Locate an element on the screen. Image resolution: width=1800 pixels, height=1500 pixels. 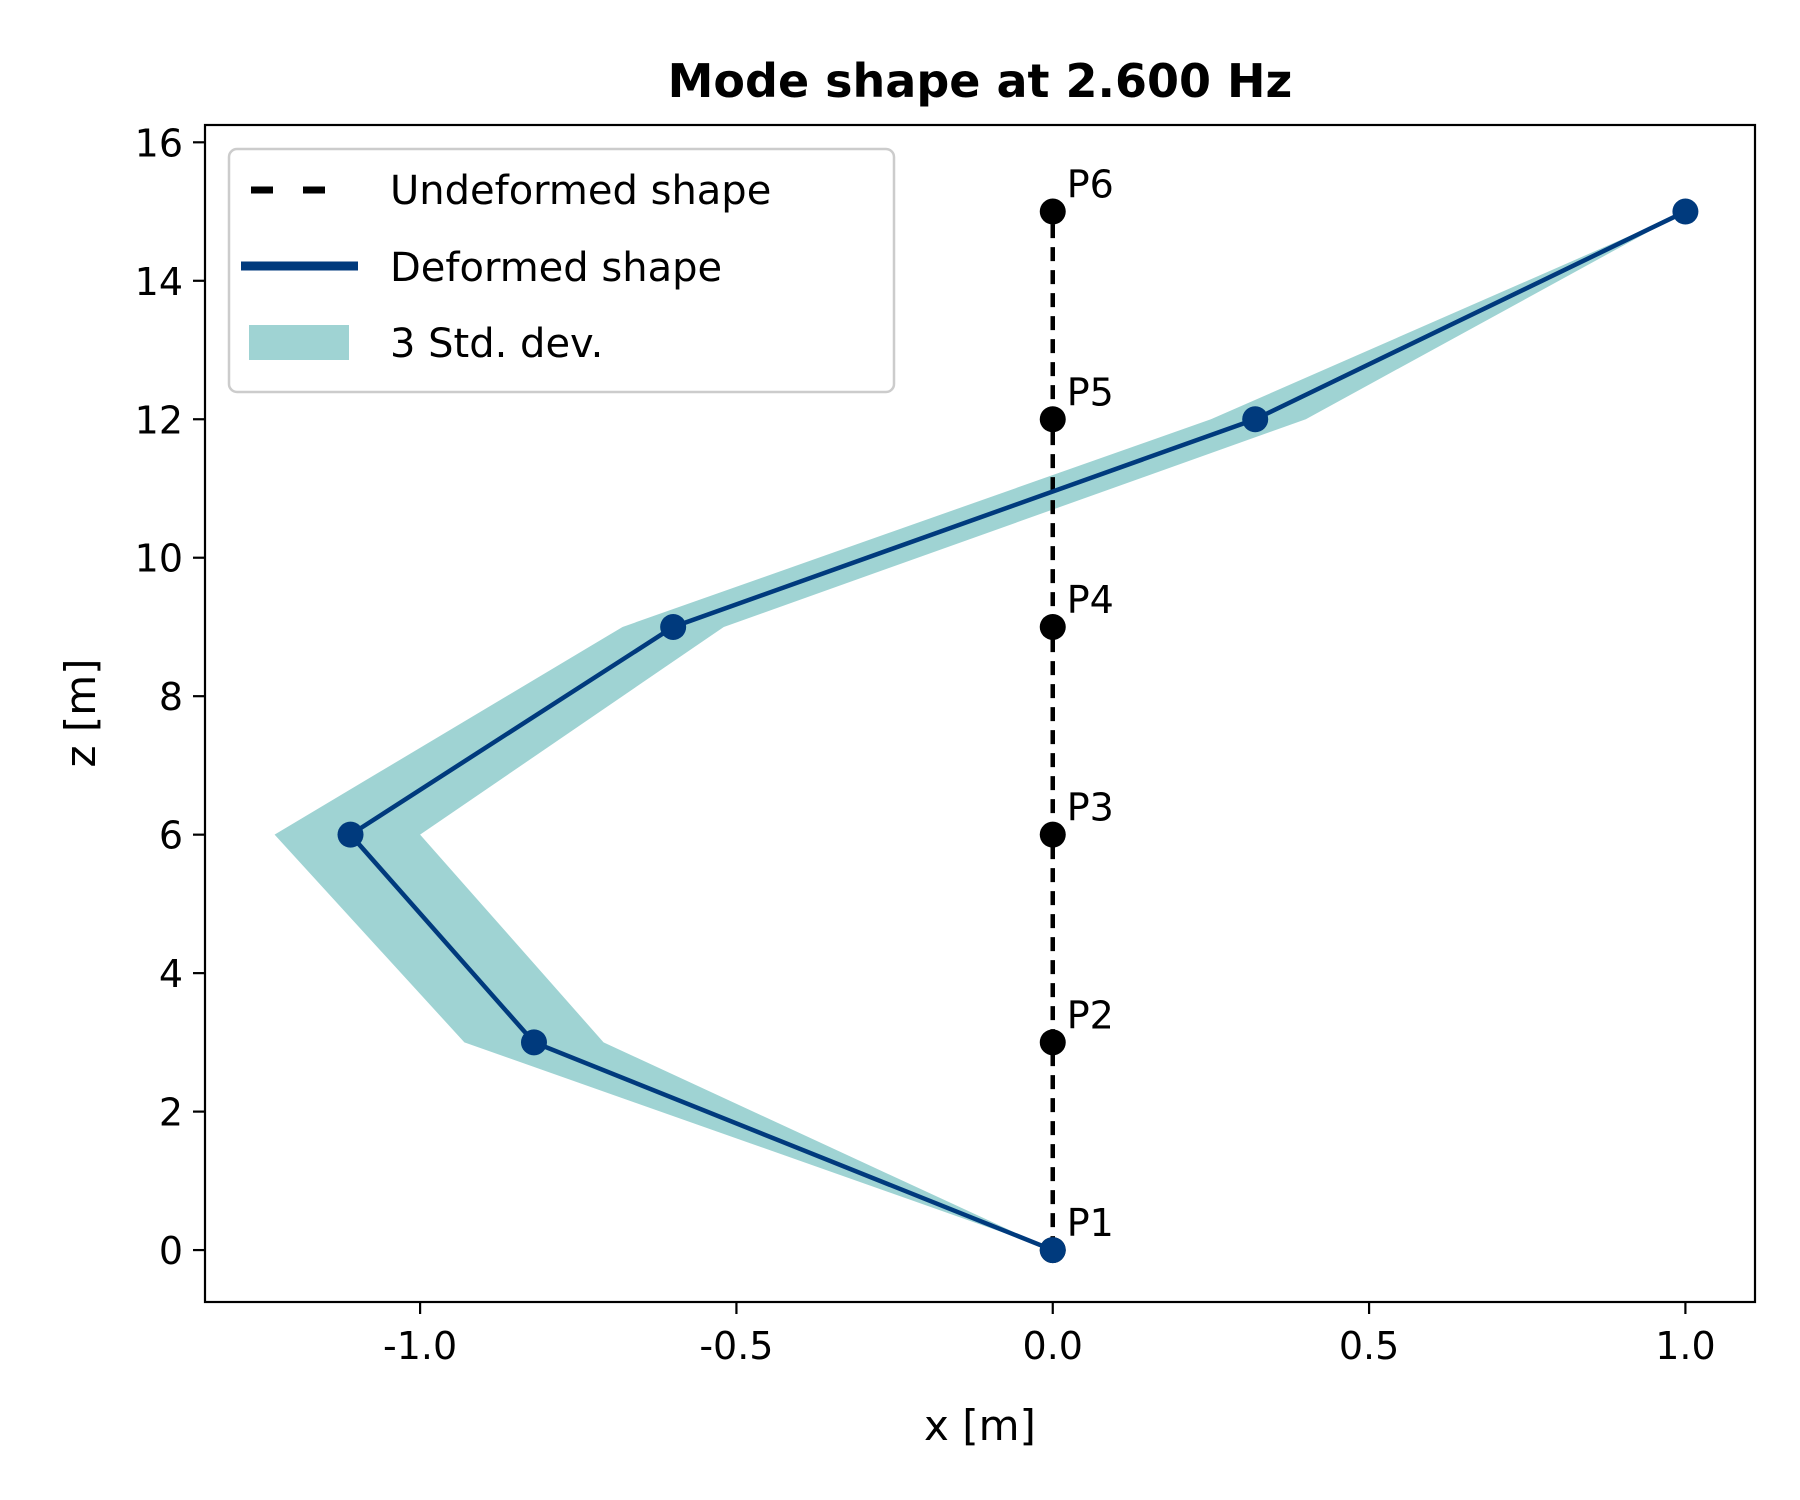
legend-band-label: 3 Std. dev. is located at coordinates (496, 344).